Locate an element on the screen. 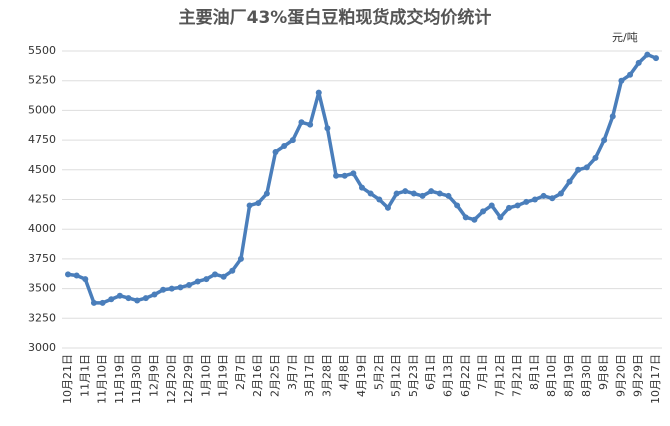 The width and height of the screenshot is (670, 426). y-tick-label: 4000 is located at coordinates (42, 228).